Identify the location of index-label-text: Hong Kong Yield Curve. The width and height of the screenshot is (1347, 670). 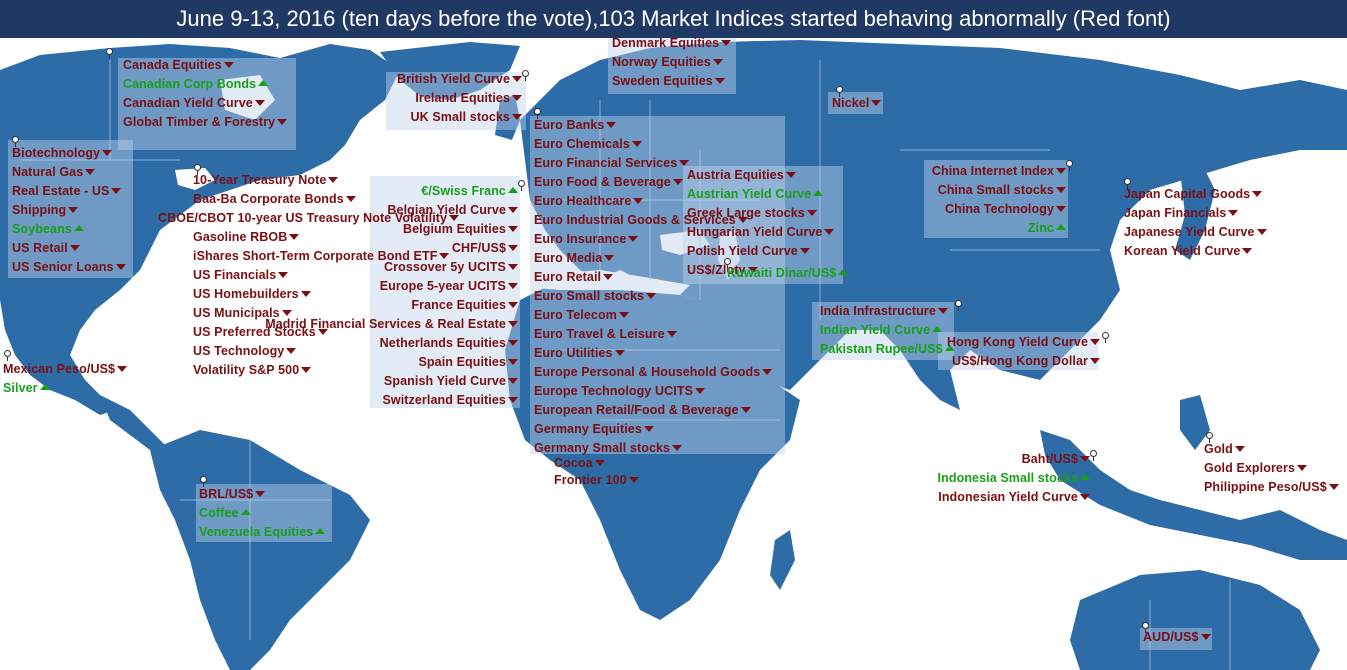
(1017, 342).